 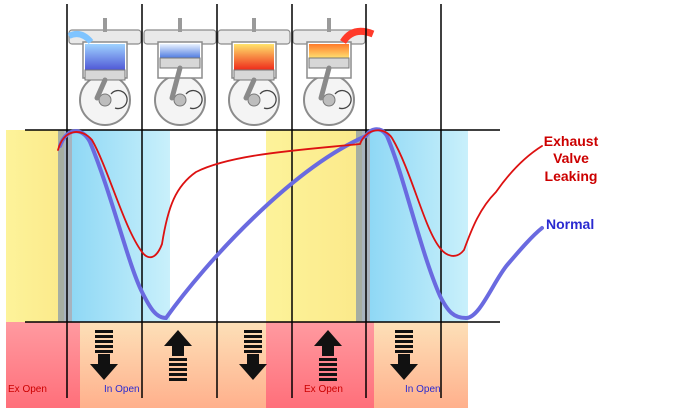 I want to click on bottom-exhaust-band-left, so click(x=43, y=365).